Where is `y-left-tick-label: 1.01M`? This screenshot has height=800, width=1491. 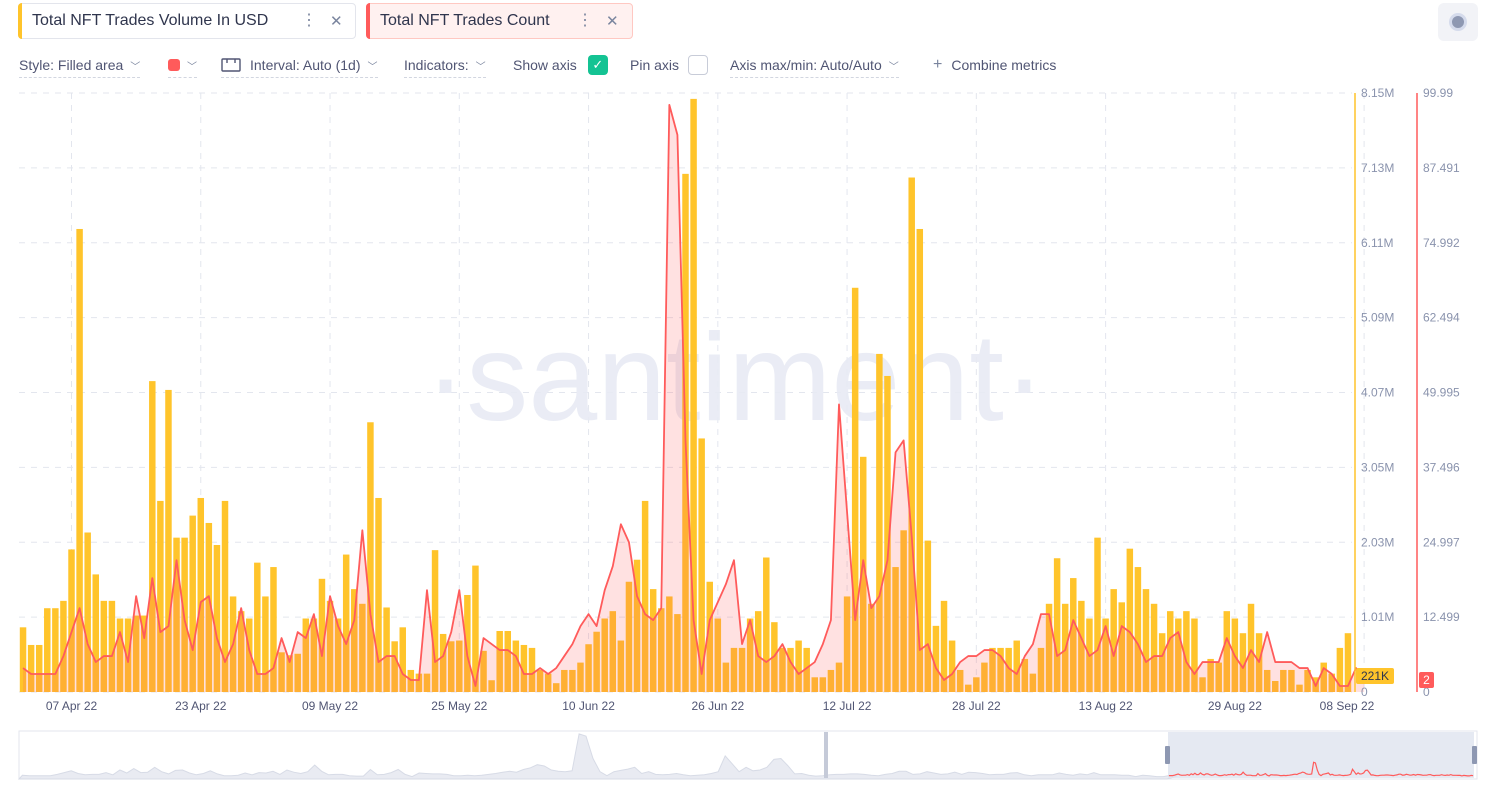 y-left-tick-label: 1.01M is located at coordinates (1377, 617).